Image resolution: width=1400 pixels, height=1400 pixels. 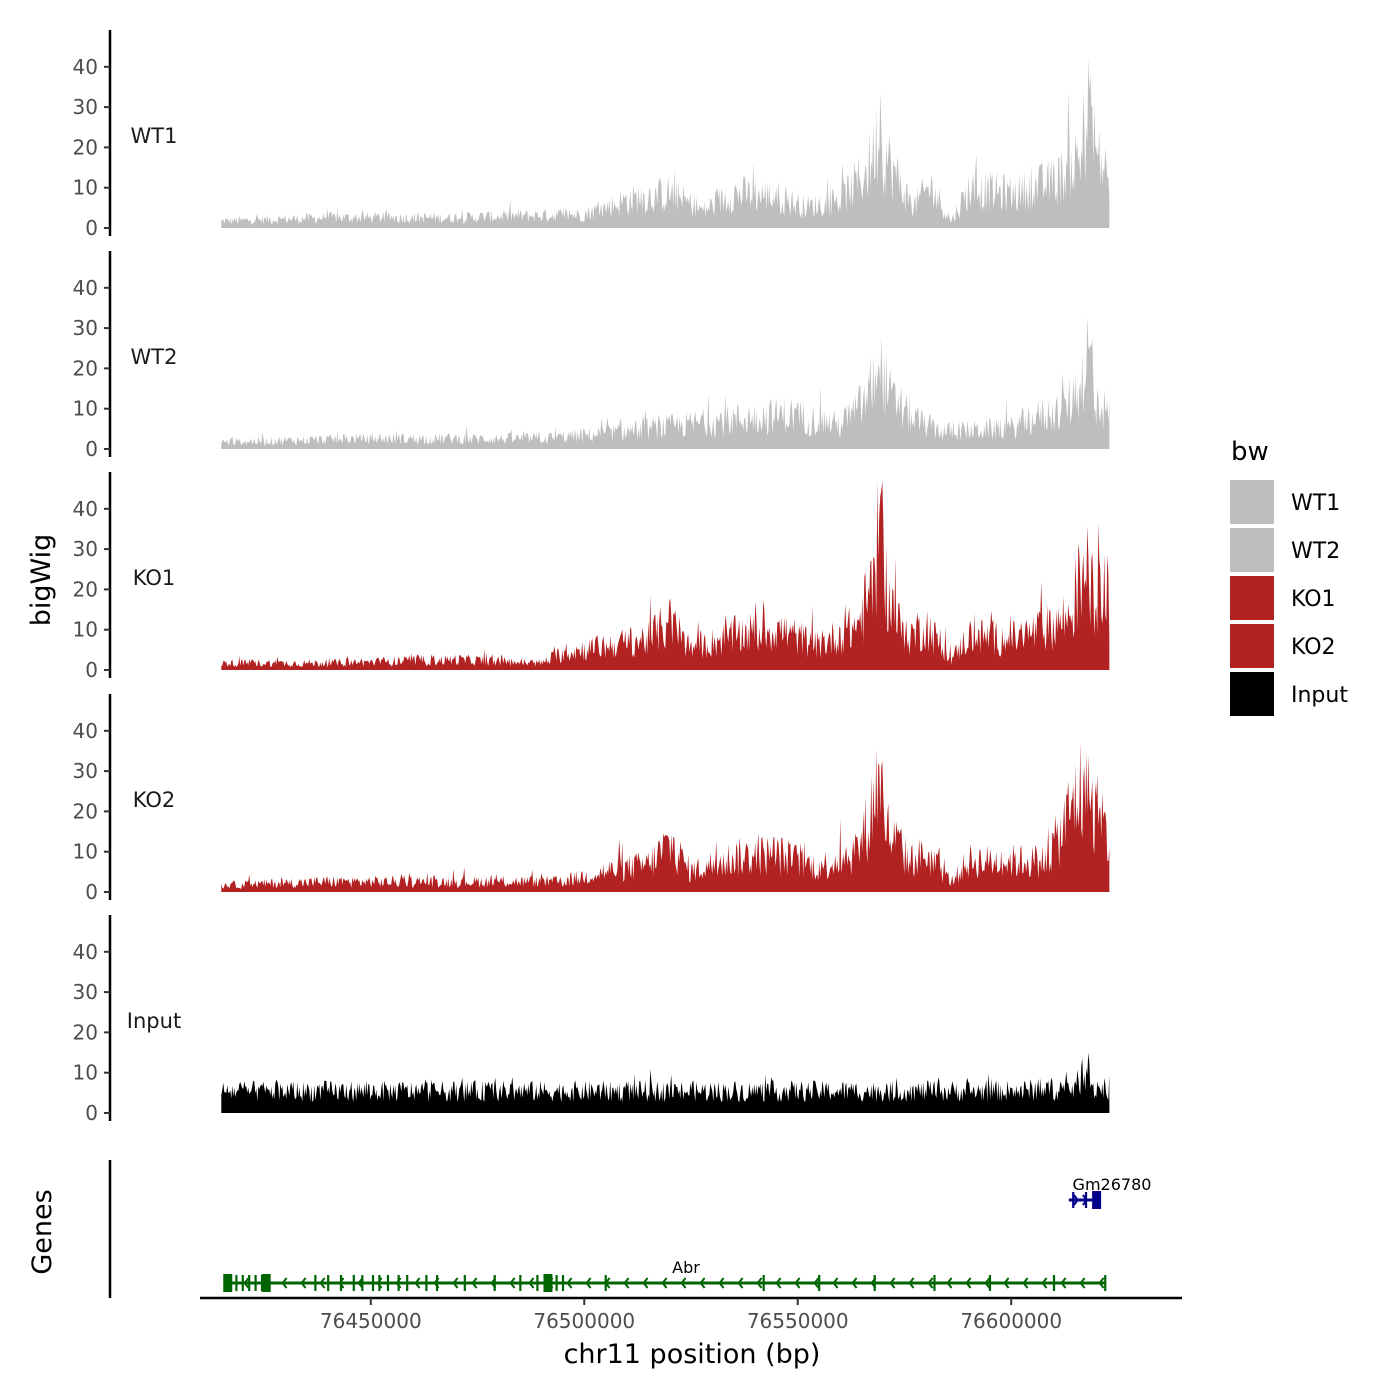 What do you see at coordinates (91, 892) in the screenshot?
I see `y-tick-label-ko2-0: 0` at bounding box center [91, 892].